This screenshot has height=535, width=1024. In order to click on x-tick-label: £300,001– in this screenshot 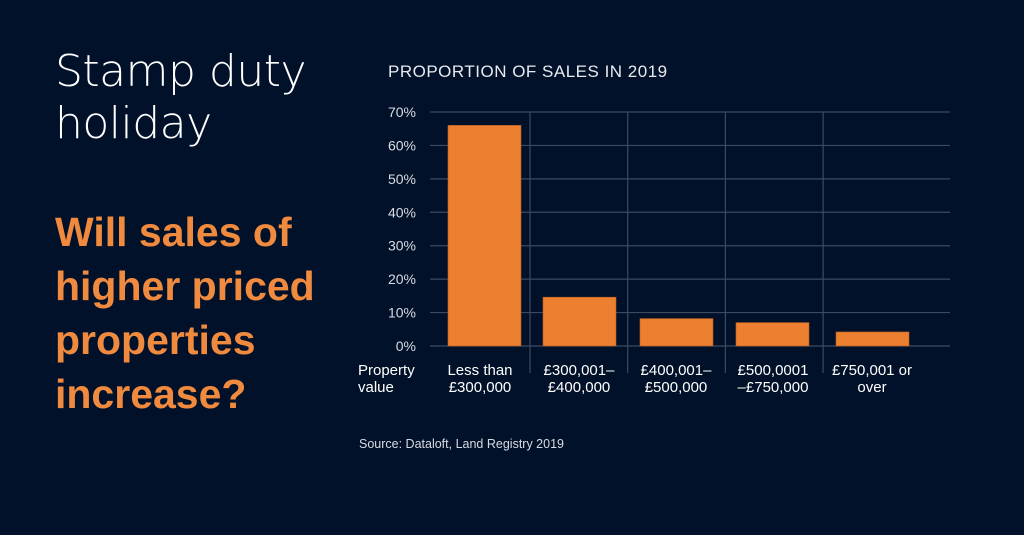, I will do `click(580, 370)`.